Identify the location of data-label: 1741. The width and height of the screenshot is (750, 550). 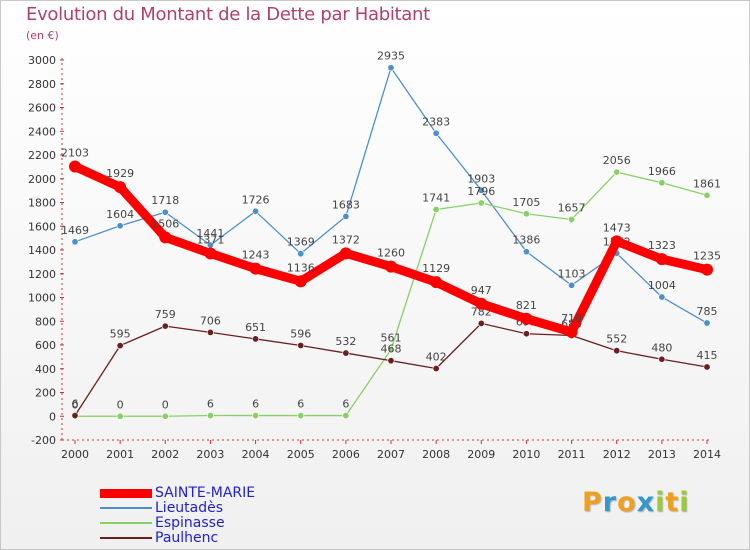
(436, 198).